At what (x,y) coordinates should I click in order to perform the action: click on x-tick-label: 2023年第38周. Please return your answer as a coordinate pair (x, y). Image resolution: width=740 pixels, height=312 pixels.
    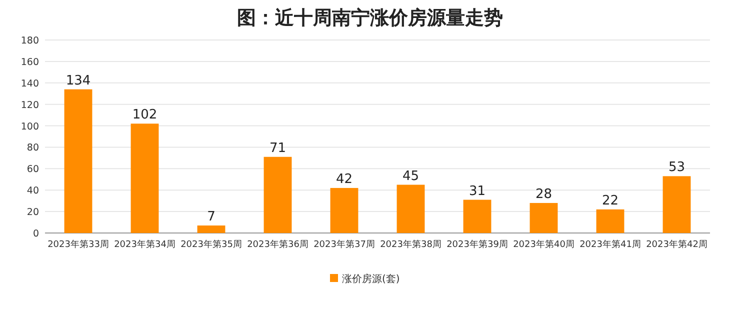
    Looking at the image, I should click on (411, 244).